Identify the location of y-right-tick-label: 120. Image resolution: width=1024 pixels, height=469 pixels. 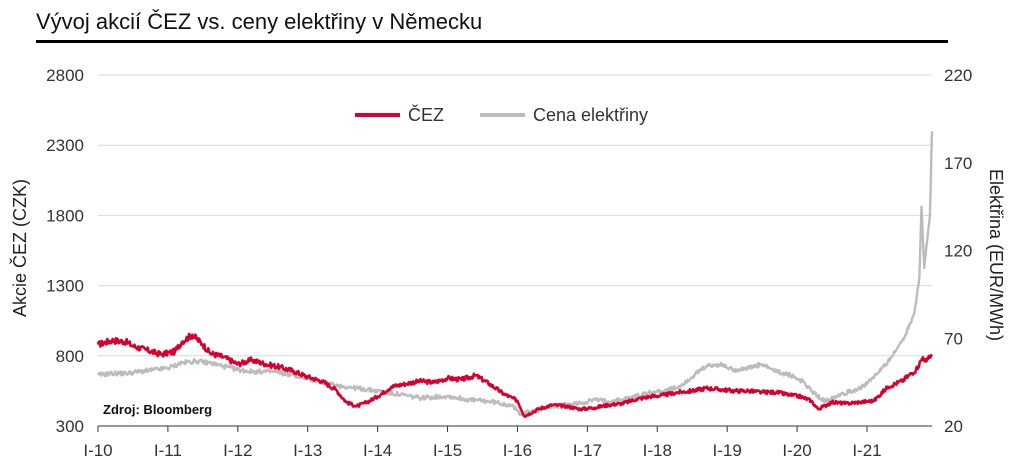
(958, 251).